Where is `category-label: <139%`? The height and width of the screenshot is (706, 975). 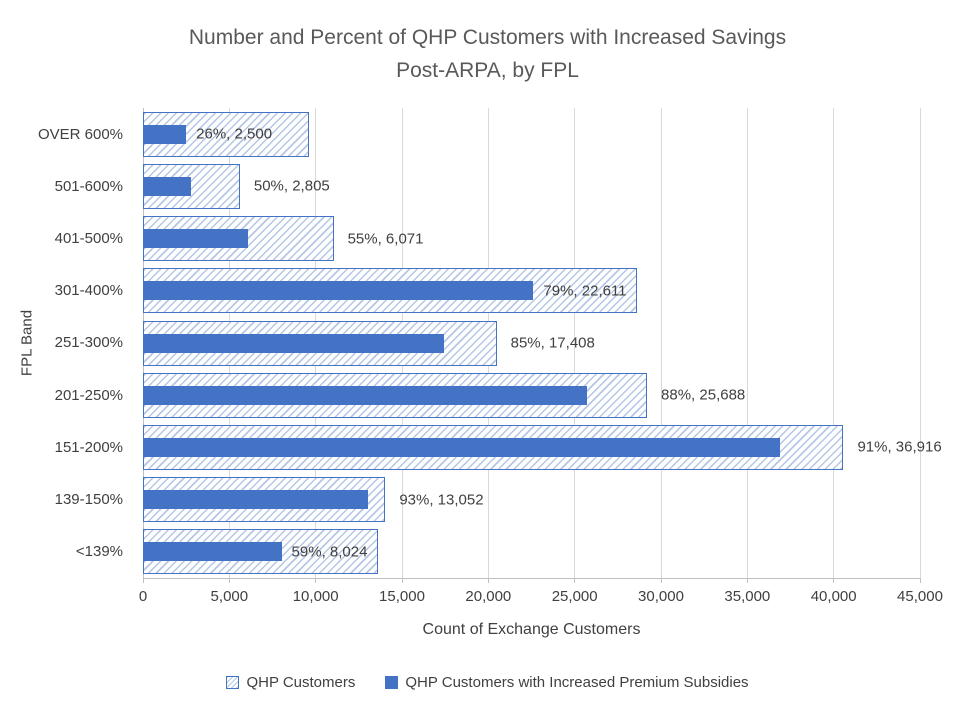 category-label: <139% is located at coordinates (99, 552).